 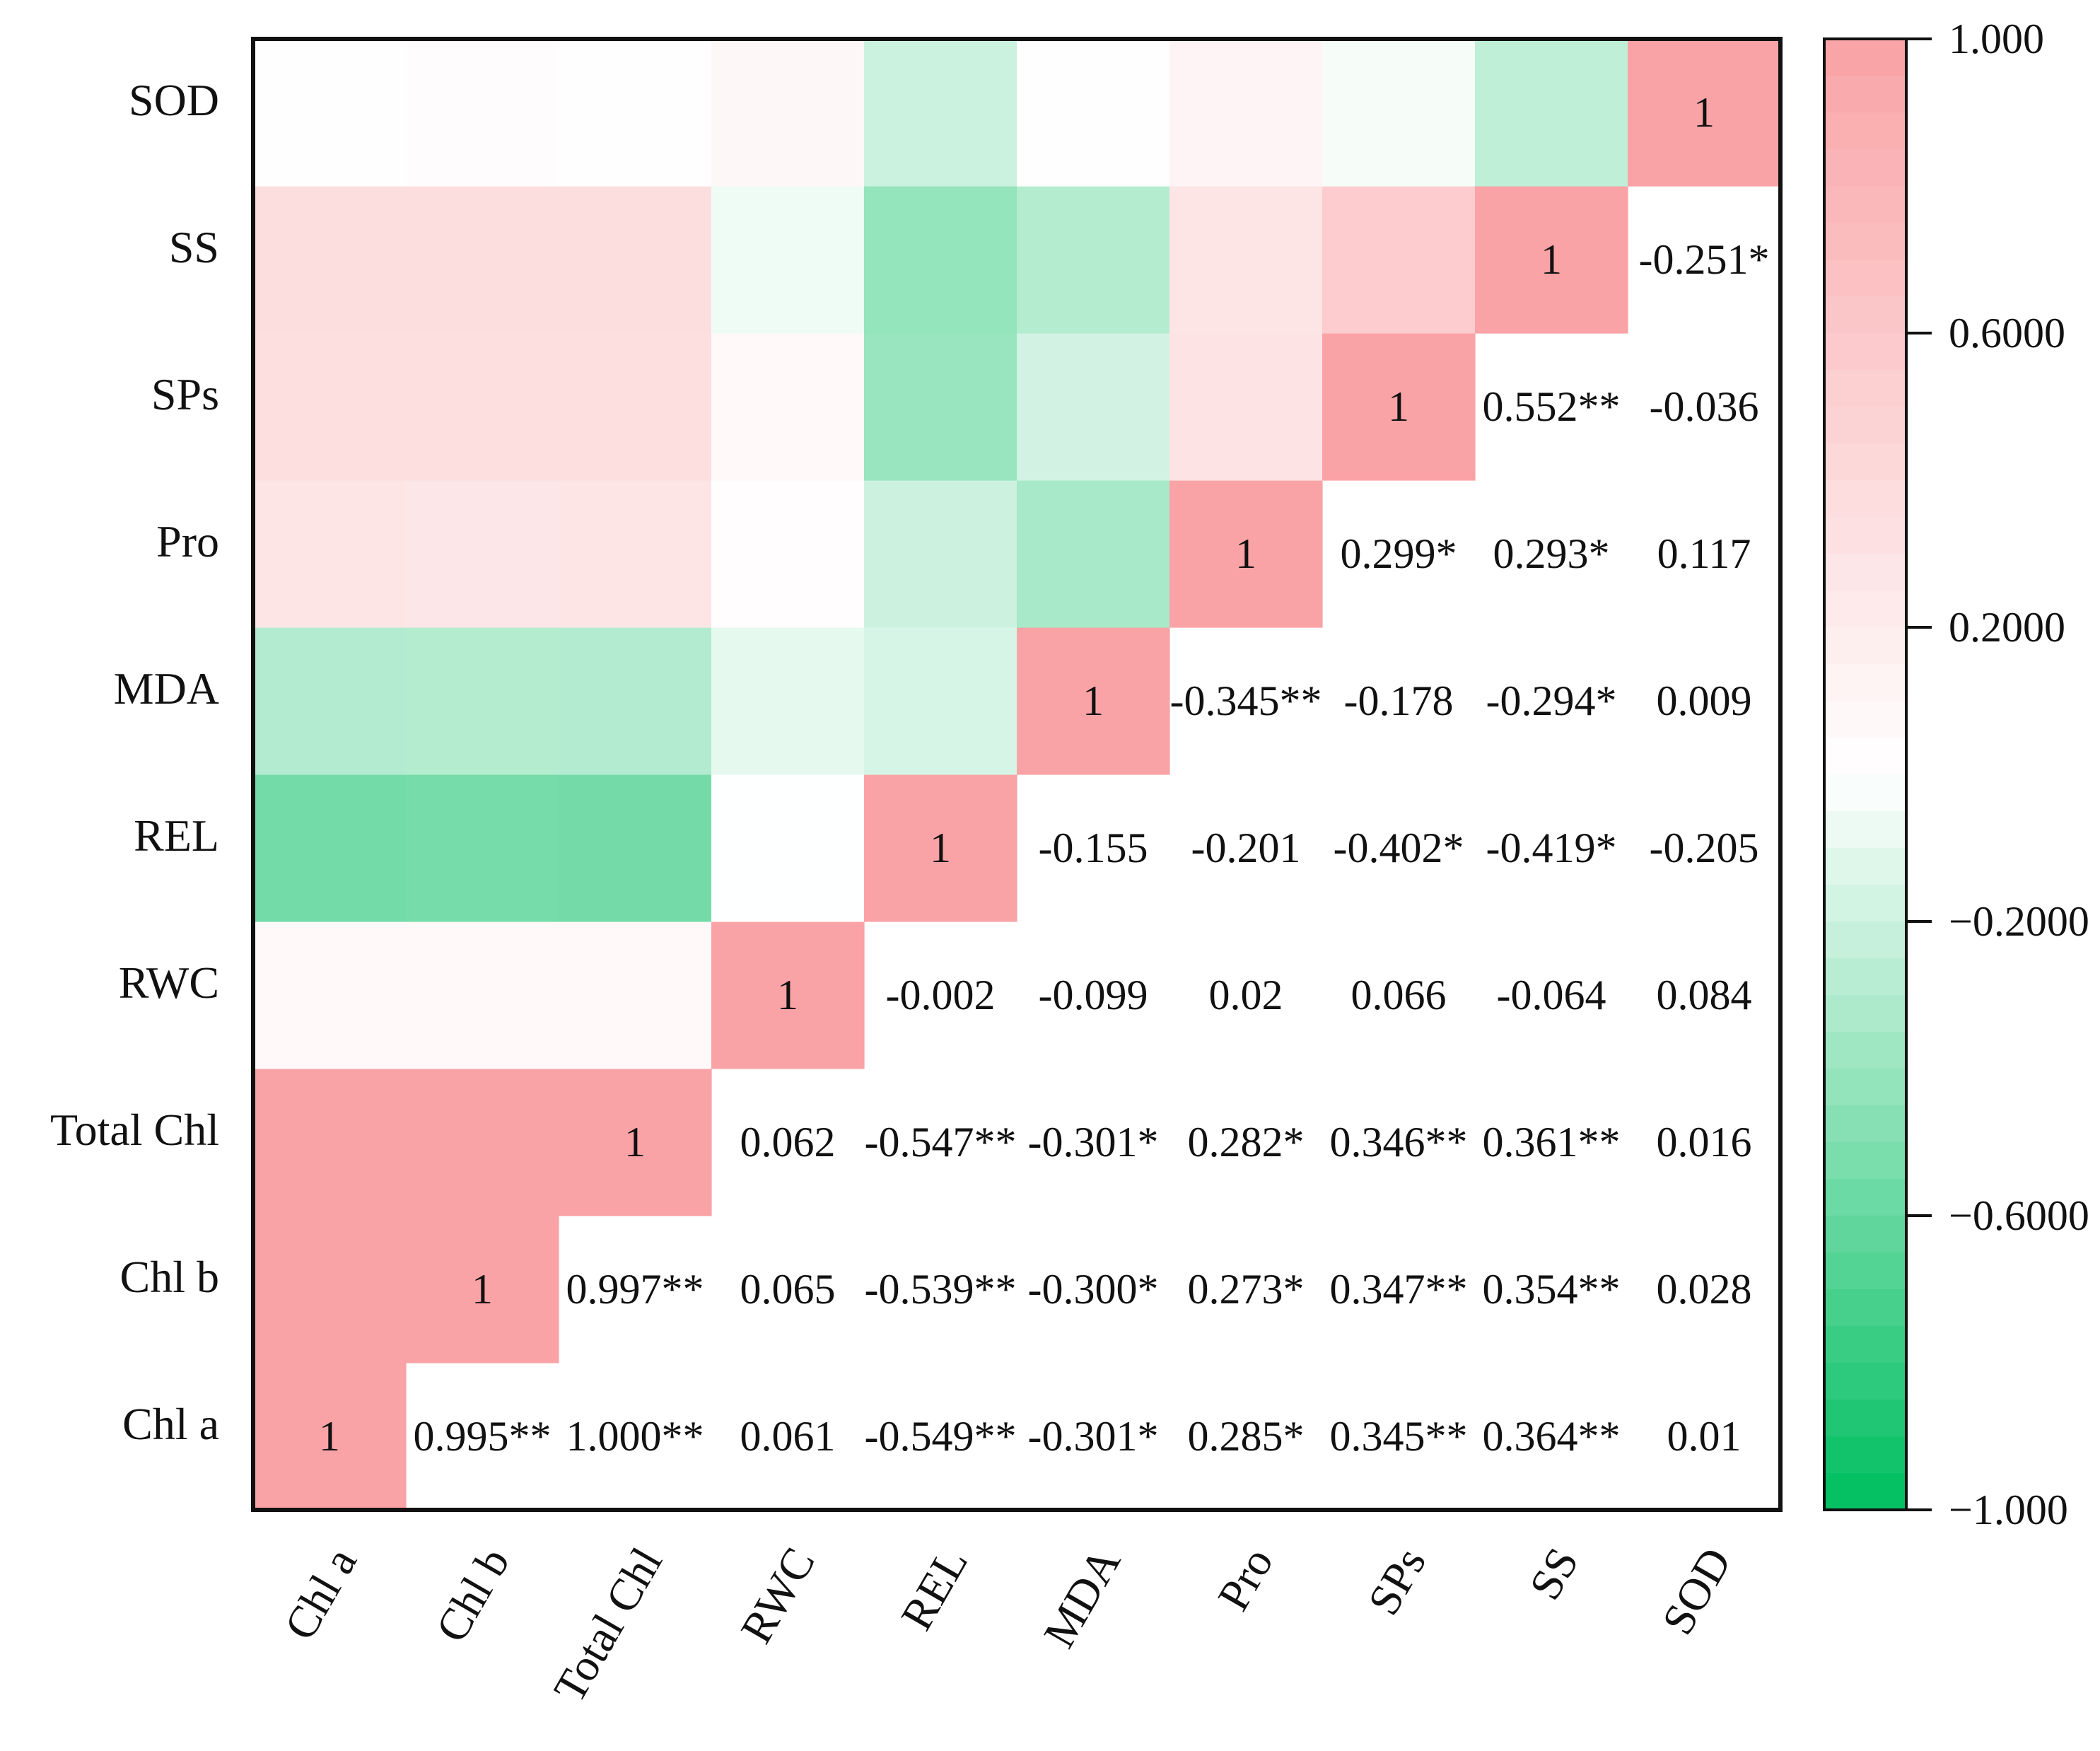 I want to click on heatmap-cell-sps-vs-pro, so click(x=1246, y=407).